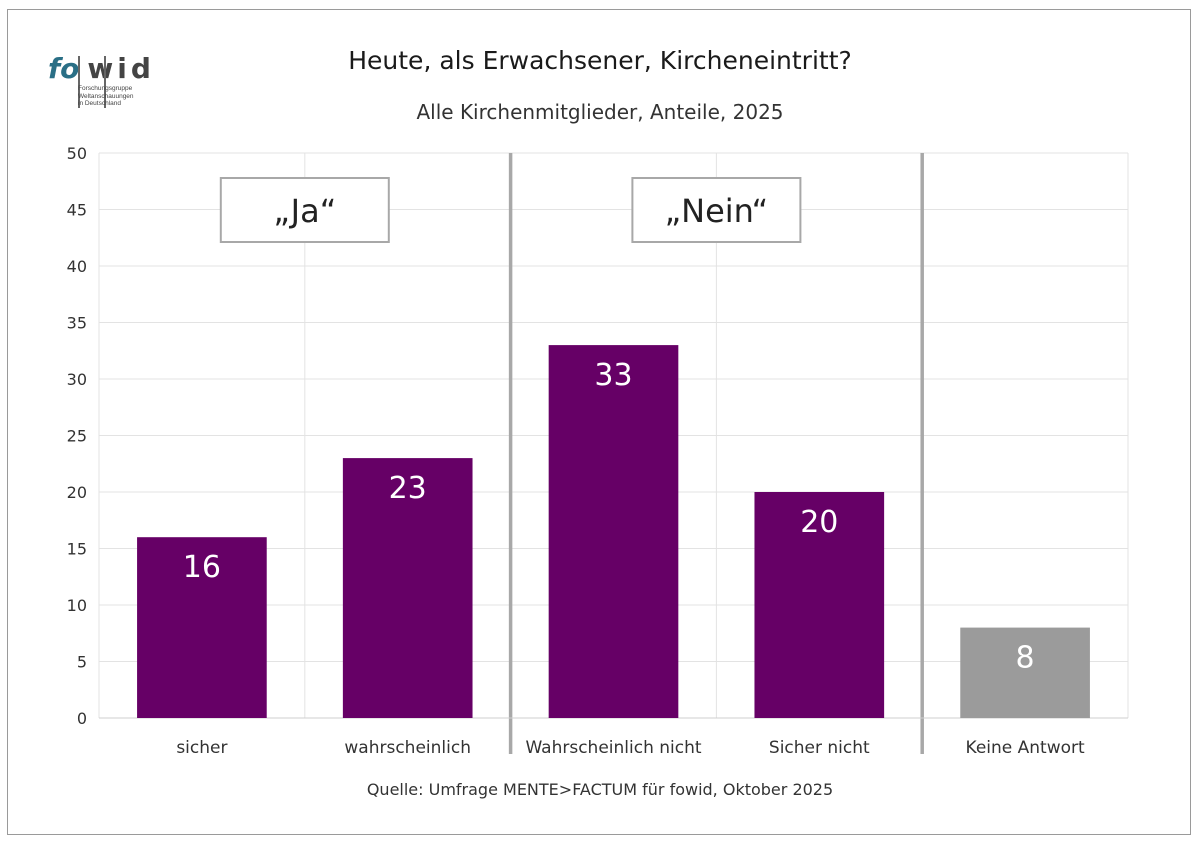 The width and height of the screenshot is (1200, 844). What do you see at coordinates (77, 549) in the screenshot?
I see `y-tick-label: 15` at bounding box center [77, 549].